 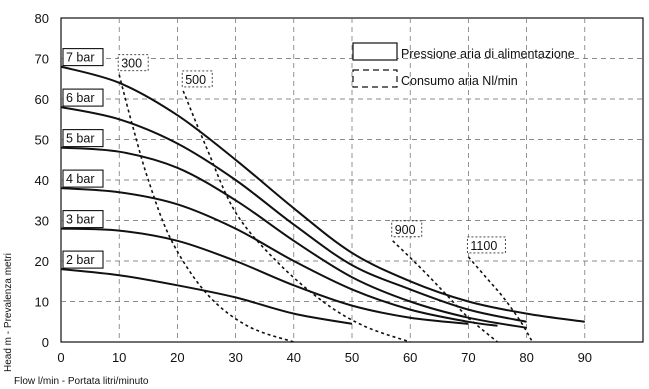 I want to click on legend-label-air: Consumo aria Nl/min, so click(x=459, y=81).